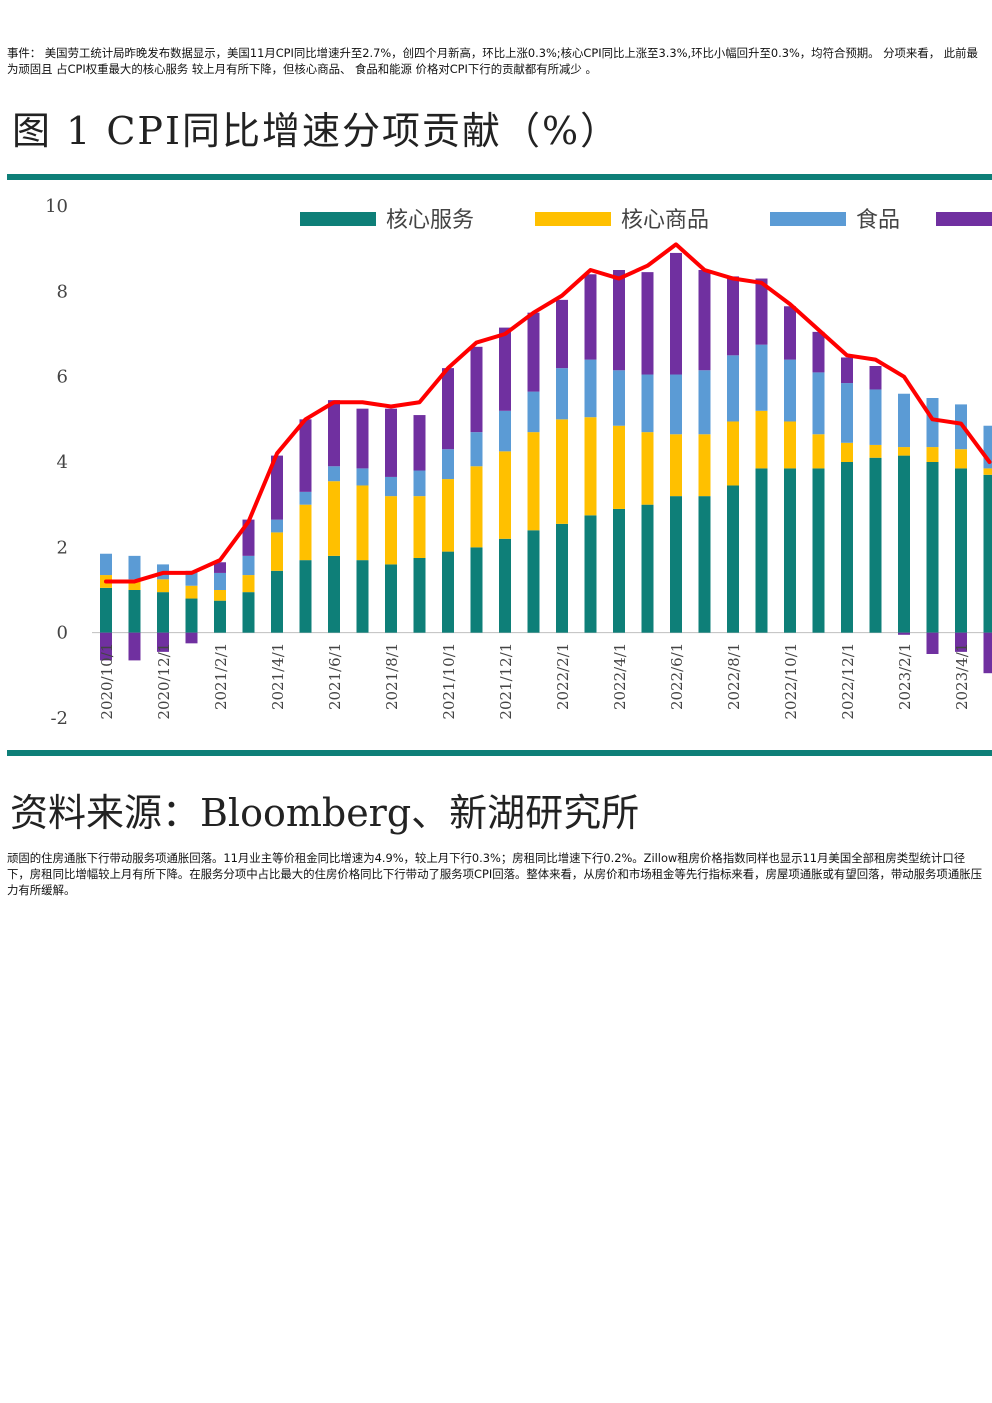 The width and height of the screenshot is (992, 1403). Describe the element at coordinates (59, 718) in the screenshot. I see `y-tick-label: -2` at that location.